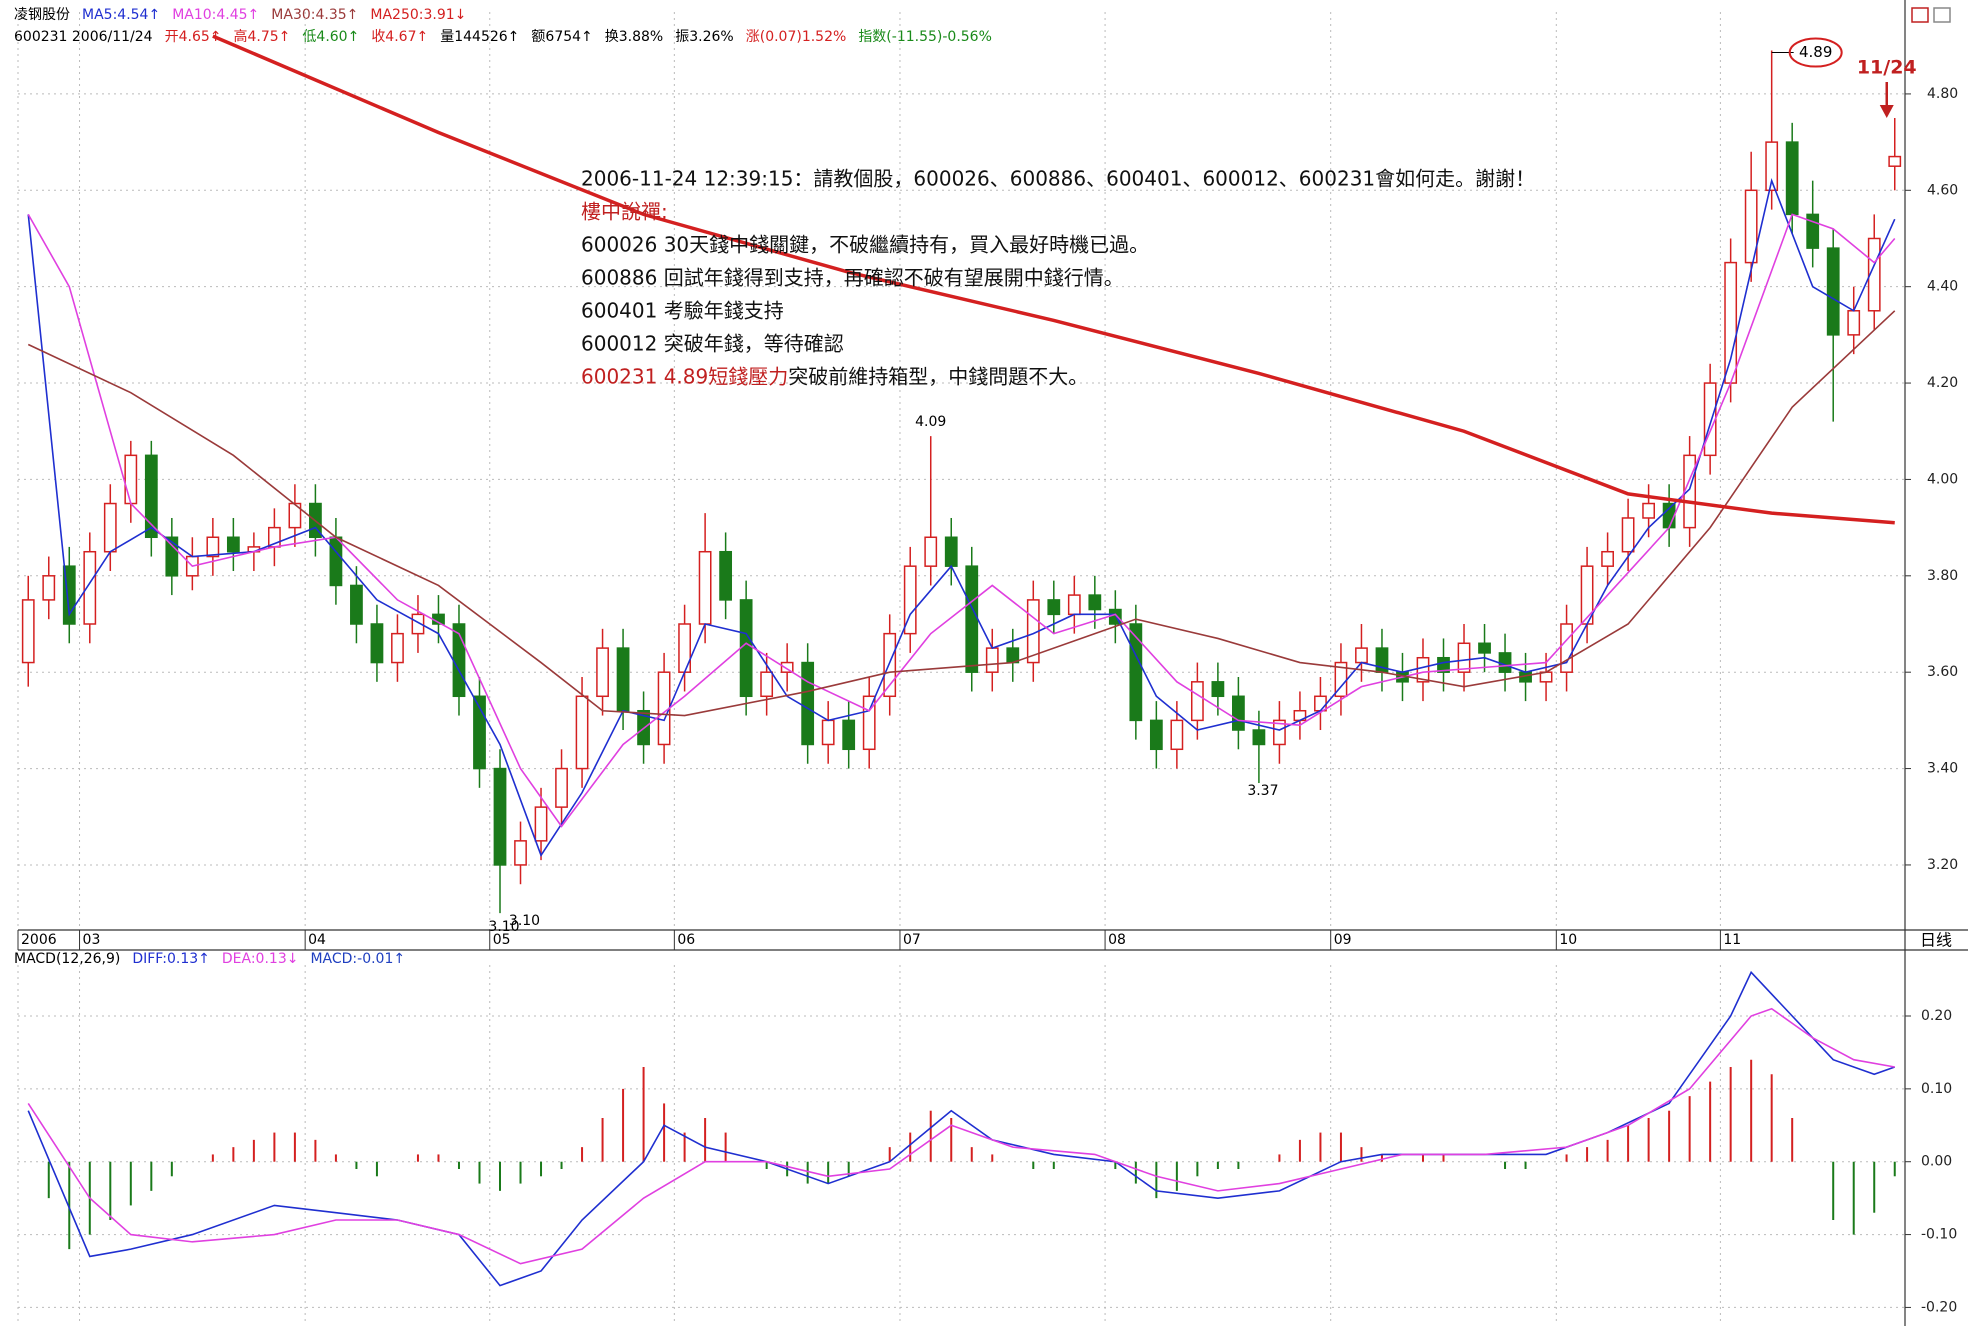  I want to click on y-tick-label: 0.00, so click(1936, 1162).